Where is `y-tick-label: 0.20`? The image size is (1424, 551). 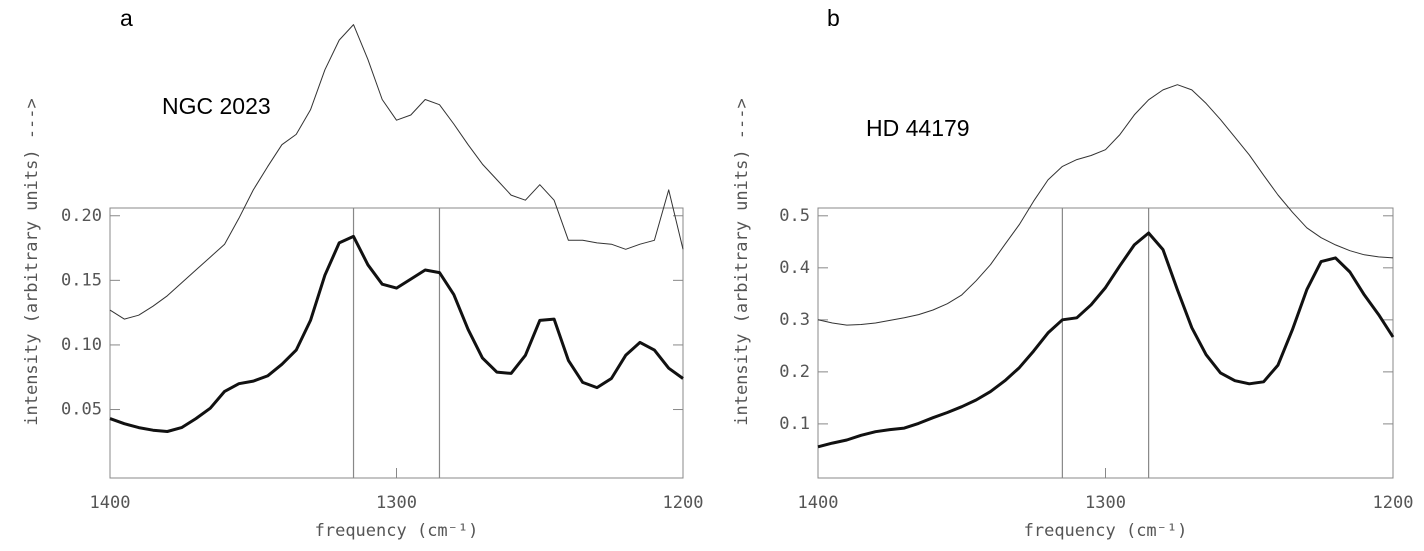 y-tick-label: 0.20 is located at coordinates (81, 216).